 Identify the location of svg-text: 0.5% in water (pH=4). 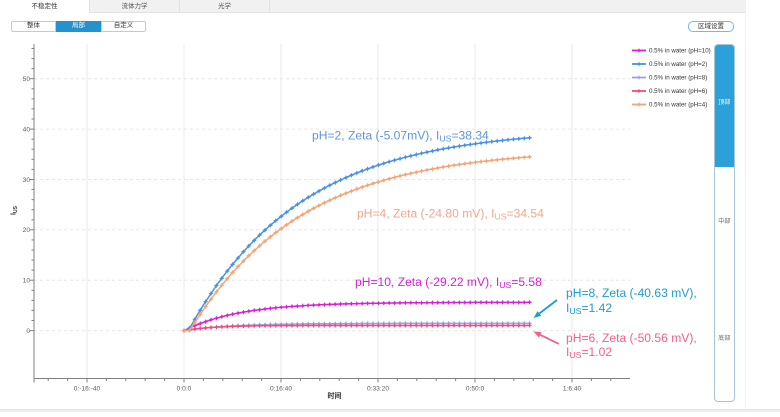
(678, 105).